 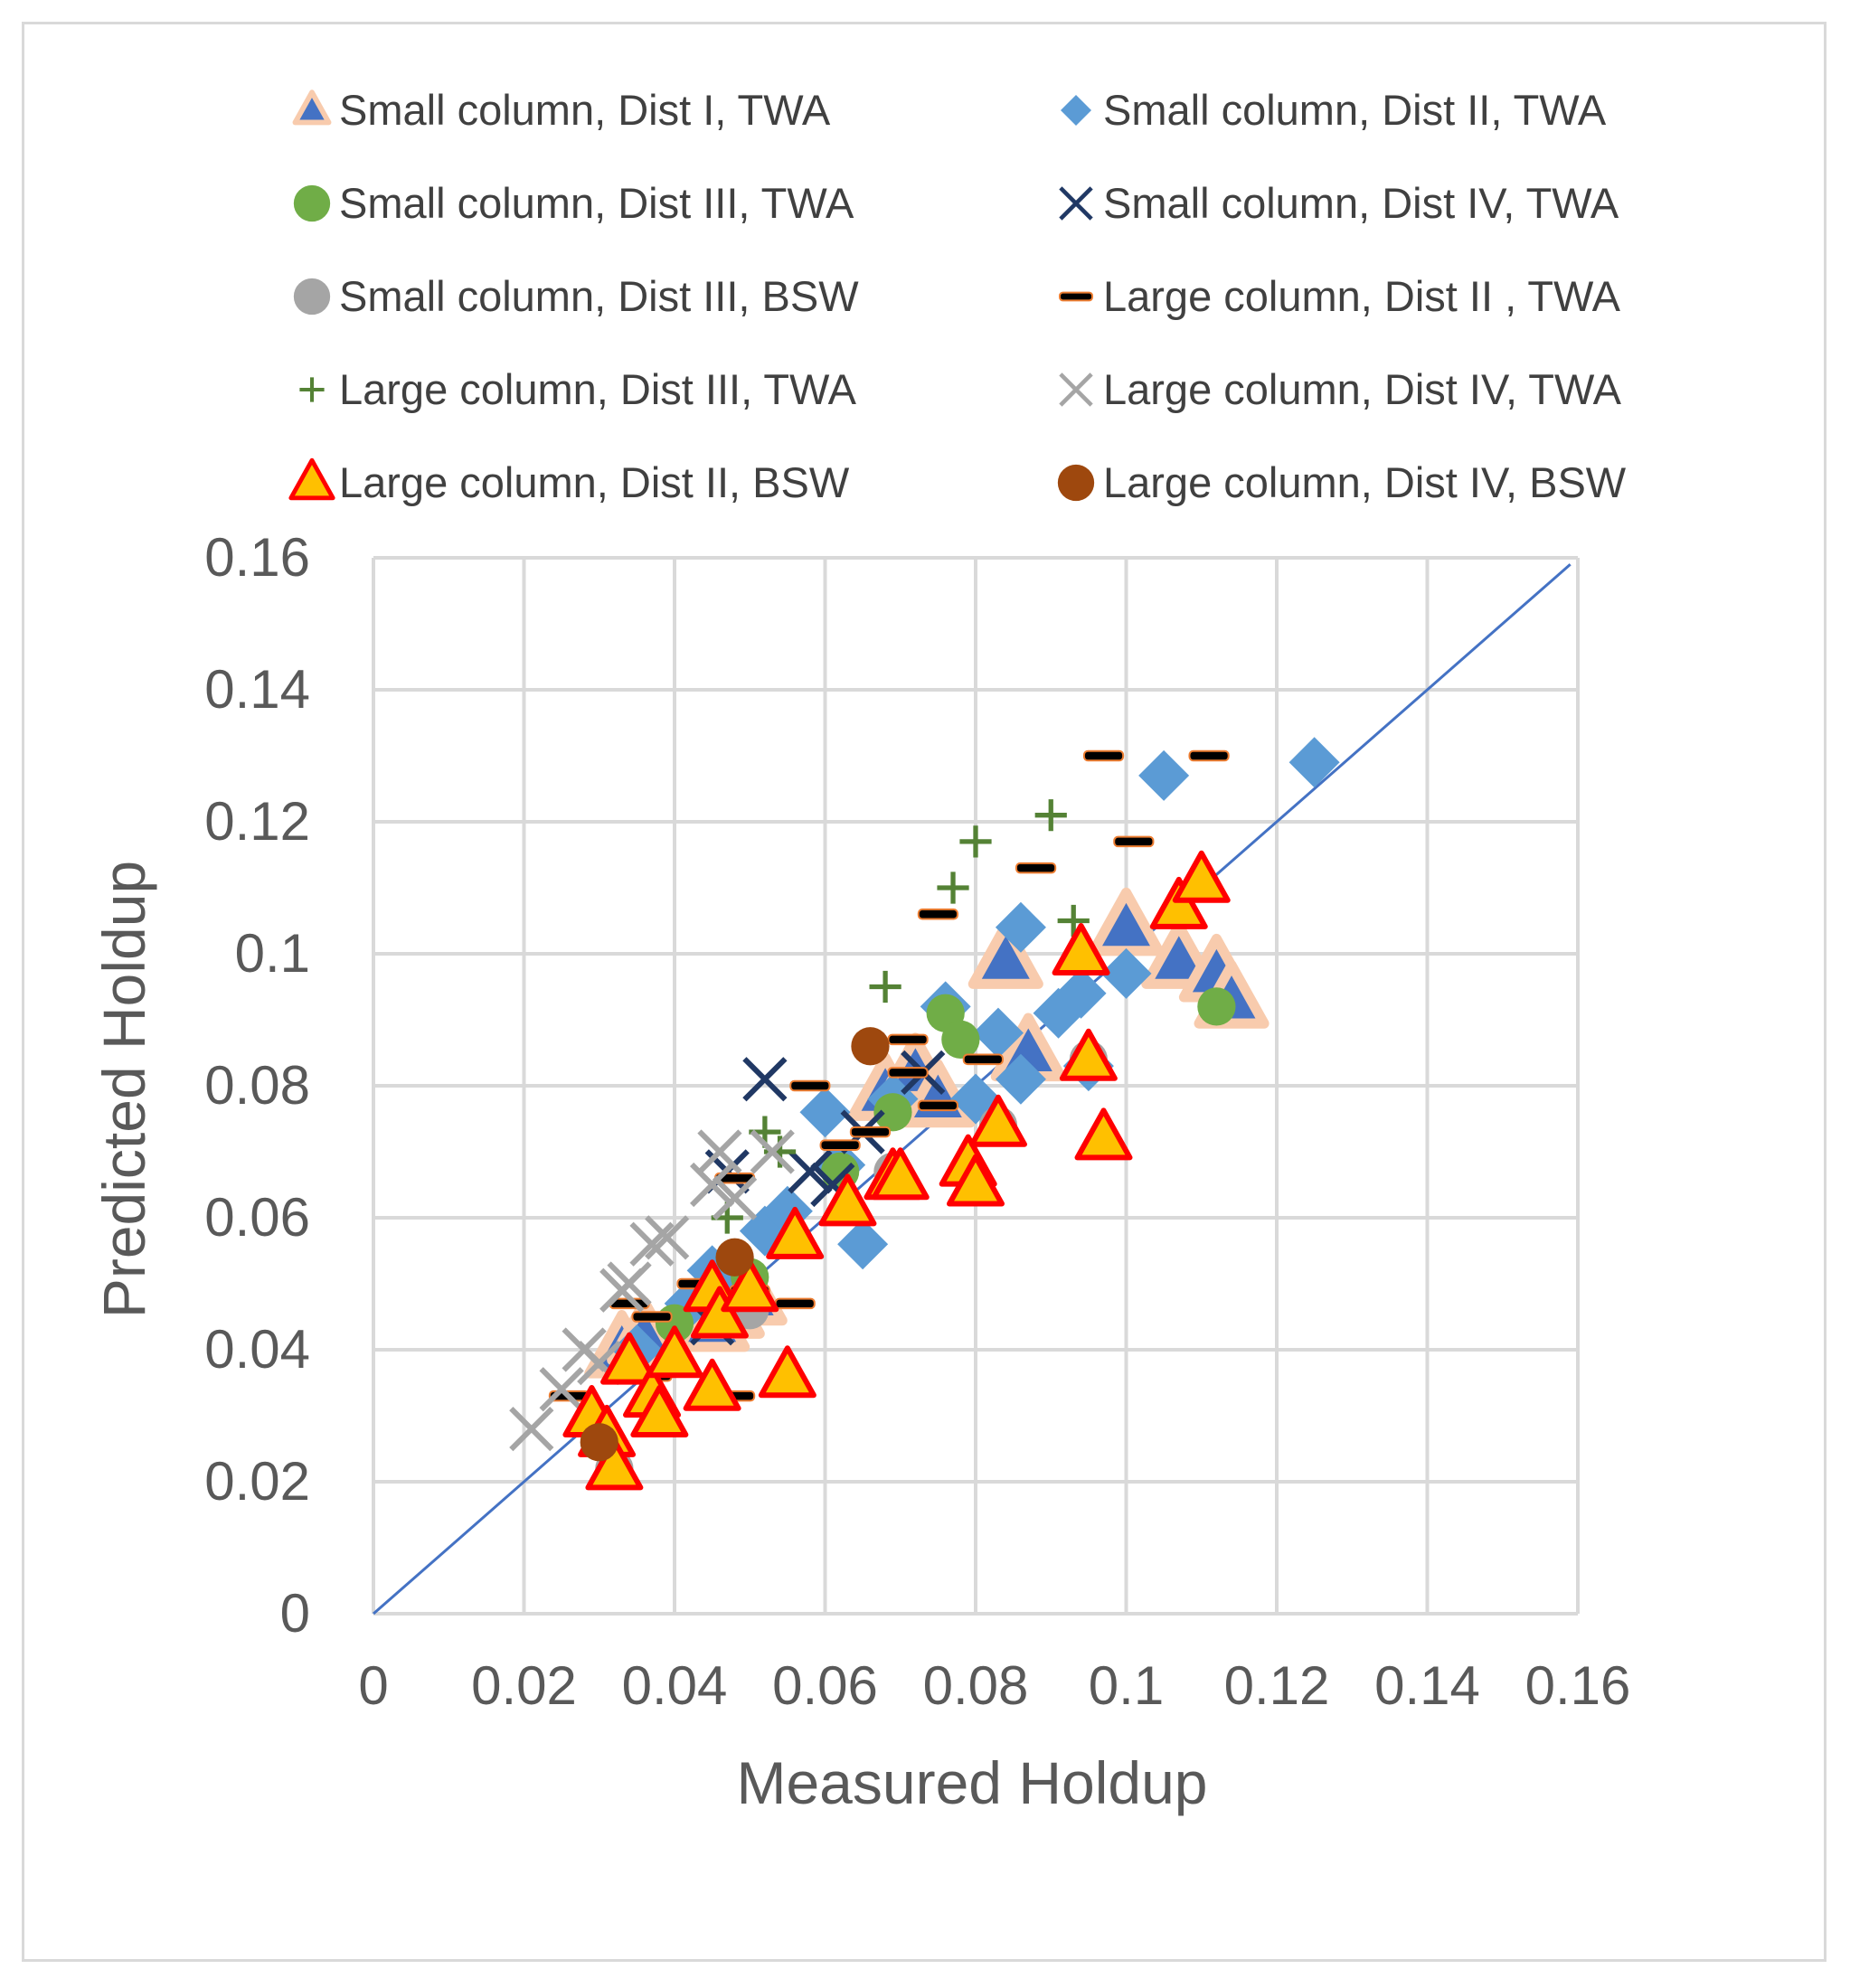 I want to click on legend-label: Small column, Dist III, TWA, so click(x=596, y=203).